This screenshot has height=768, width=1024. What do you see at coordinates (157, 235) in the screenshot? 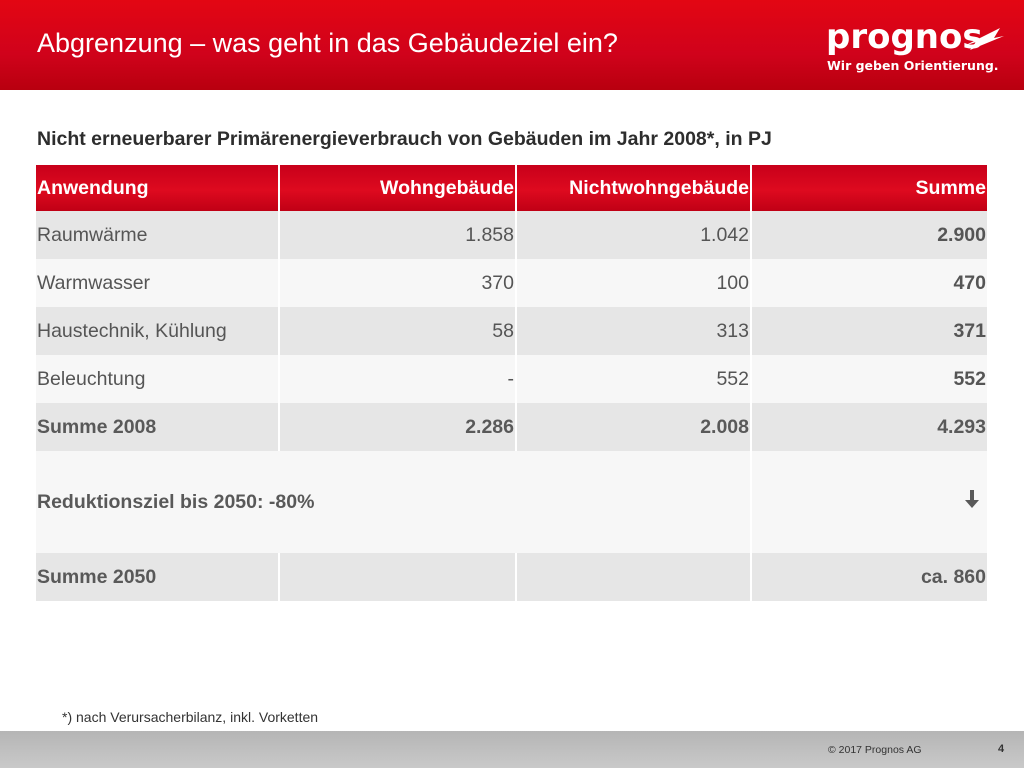
I see `row-label: Raumwärme` at bounding box center [157, 235].